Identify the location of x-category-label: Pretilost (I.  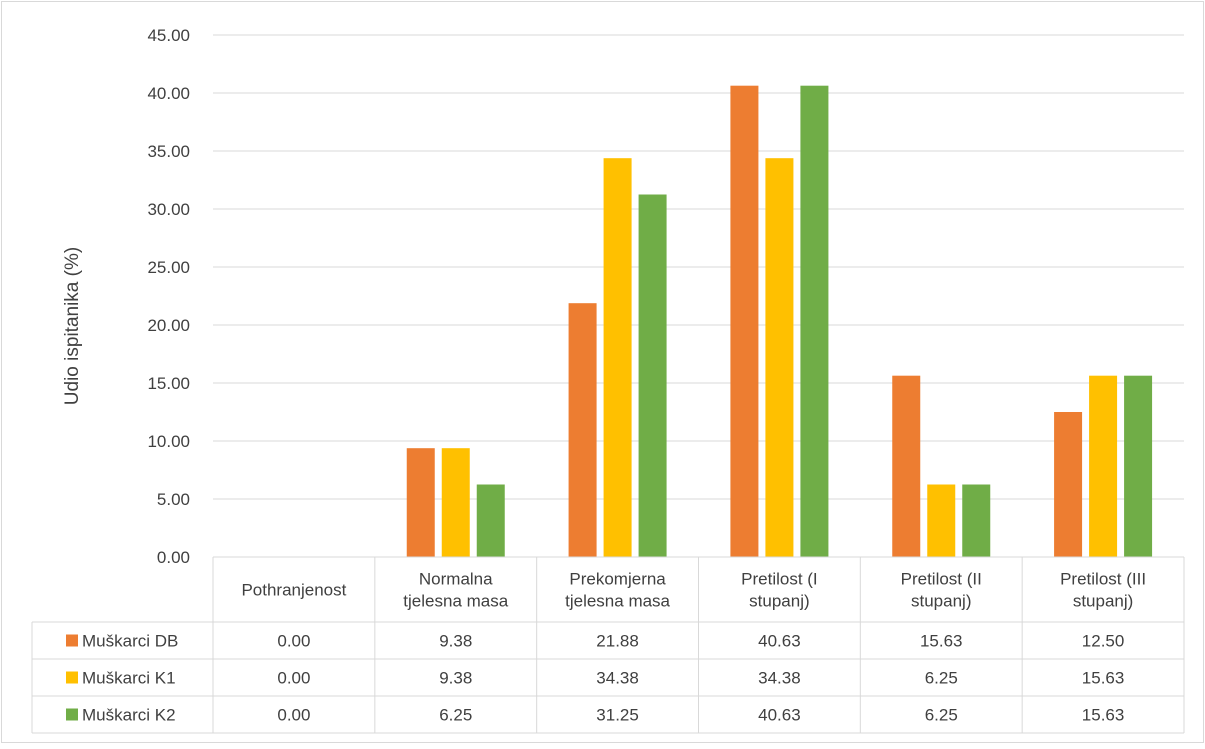
(779, 579).